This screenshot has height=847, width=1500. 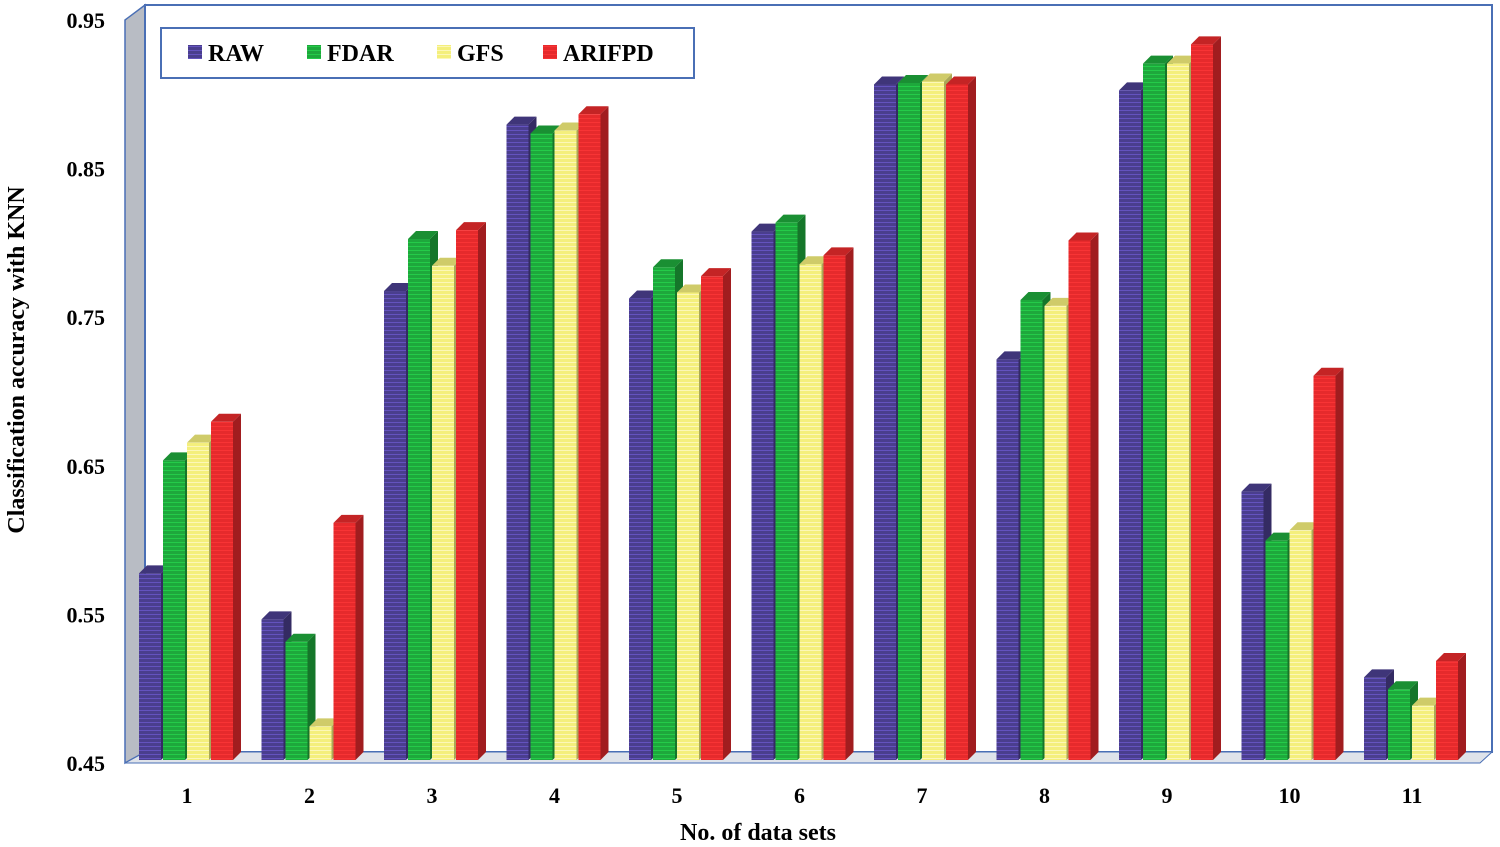 I want to click on legend-label-fdar: FDAR, so click(x=360, y=54).